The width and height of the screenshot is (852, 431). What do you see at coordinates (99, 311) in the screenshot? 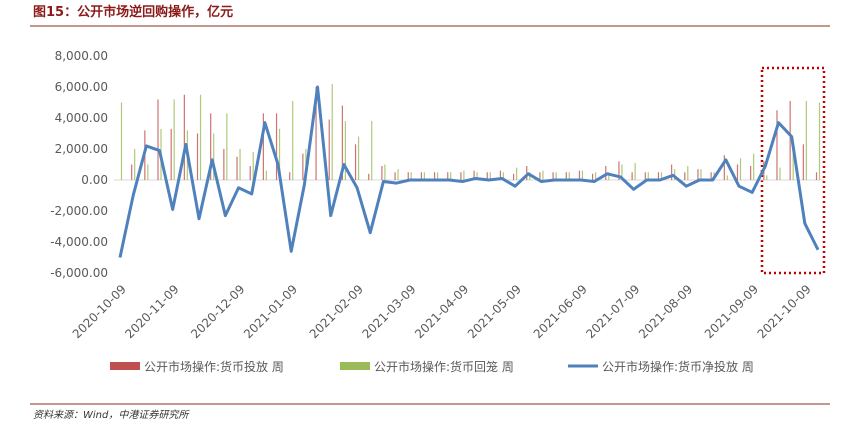
I see `x-tick-label: 2020-10-09` at bounding box center [99, 311].